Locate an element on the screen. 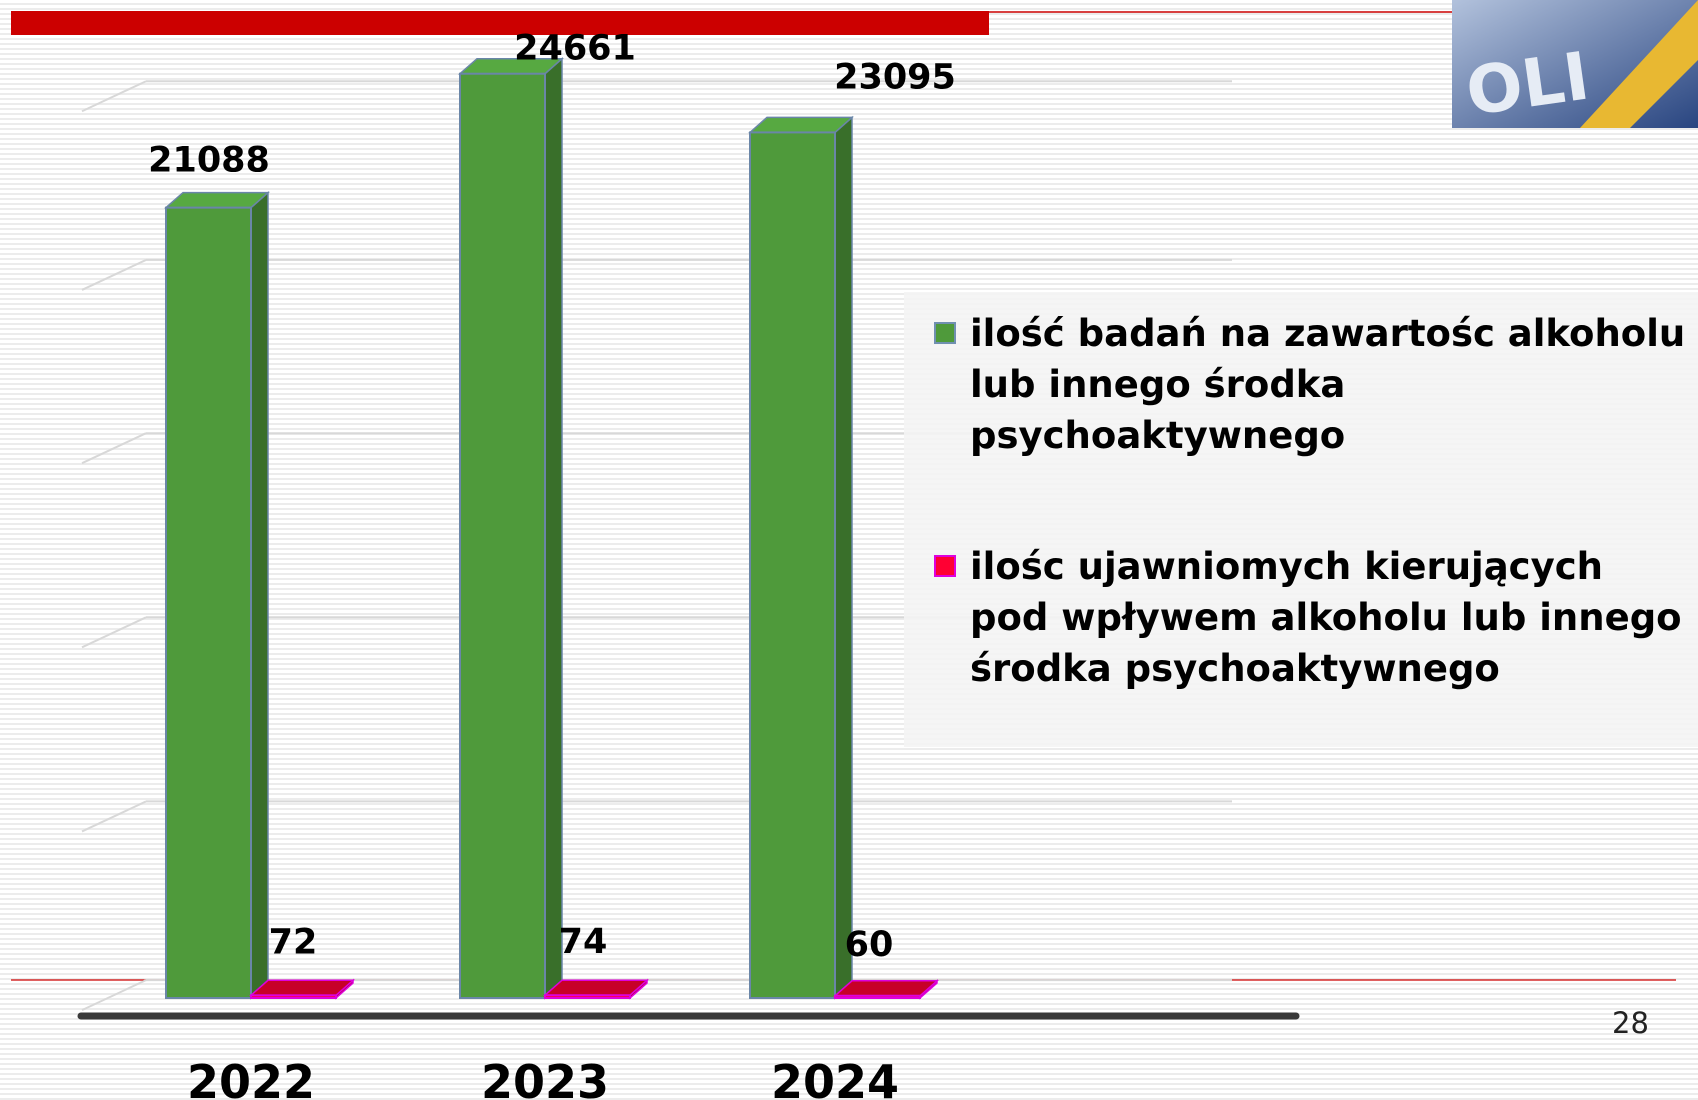 The image size is (1698, 1100). data-label: 60 is located at coordinates (869, 945).